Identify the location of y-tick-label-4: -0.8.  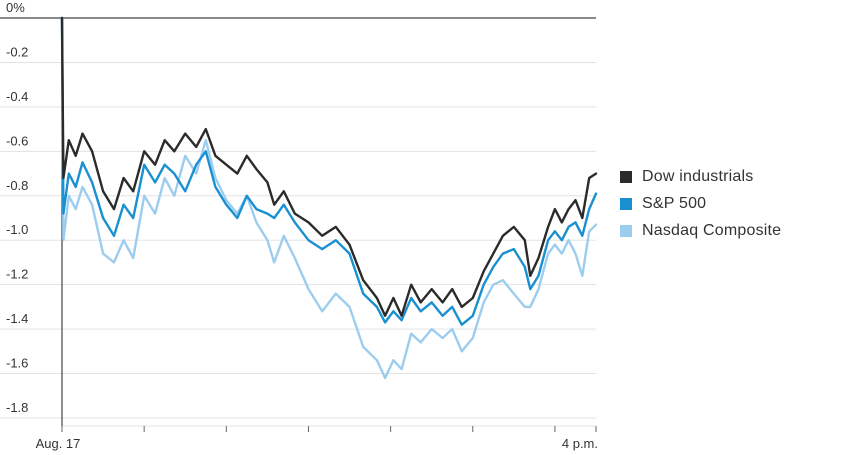
(17, 185).